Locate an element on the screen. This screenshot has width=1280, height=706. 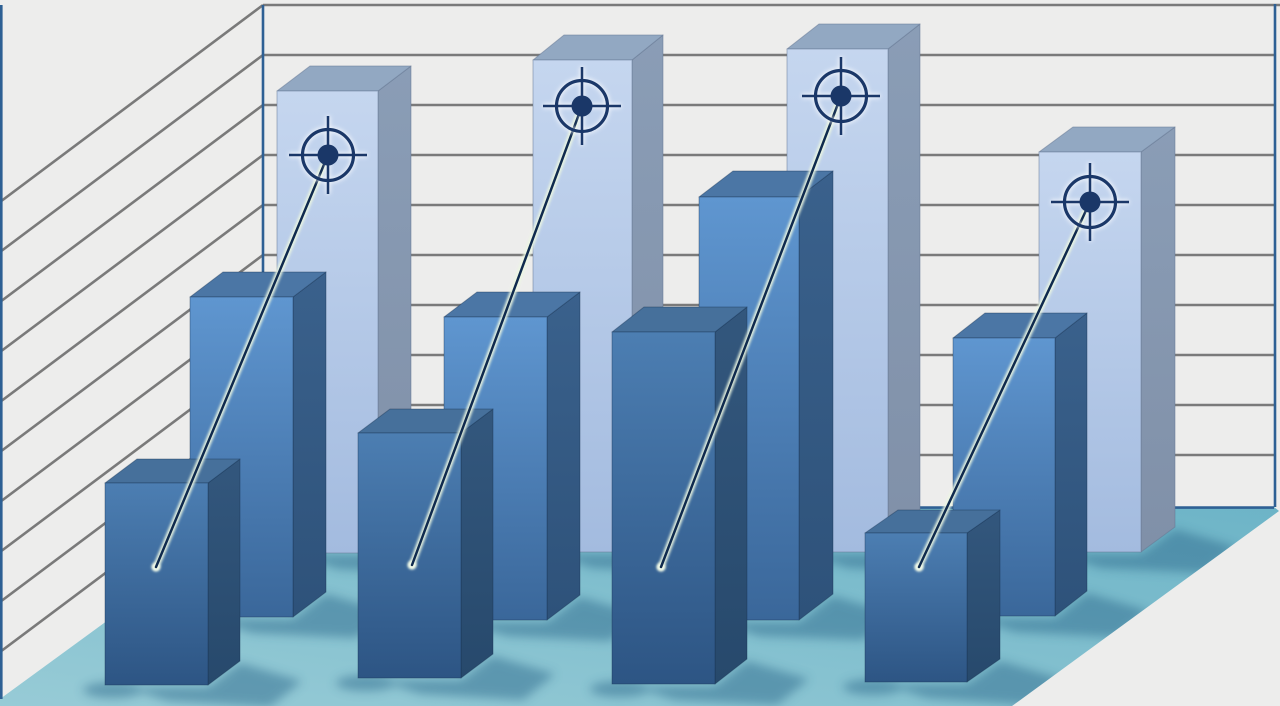
bar-group1-front is located at coordinates (172, 572).